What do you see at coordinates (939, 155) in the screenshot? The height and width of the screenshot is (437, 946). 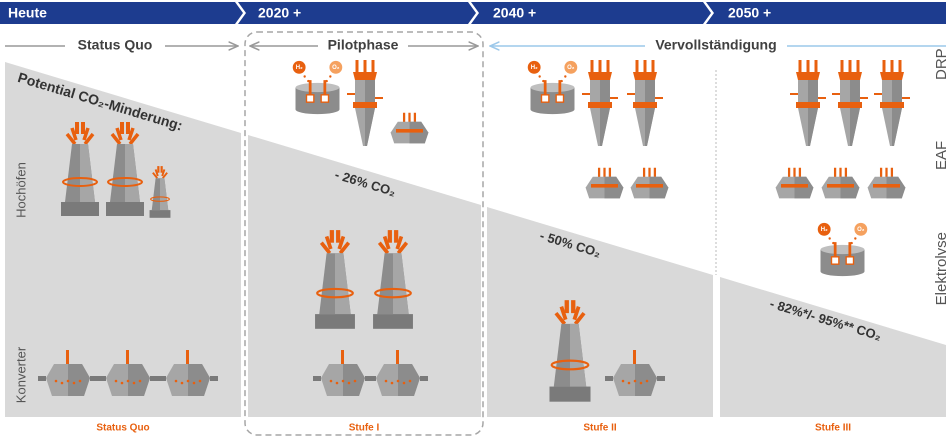 I see `row-label: EAF` at bounding box center [939, 155].